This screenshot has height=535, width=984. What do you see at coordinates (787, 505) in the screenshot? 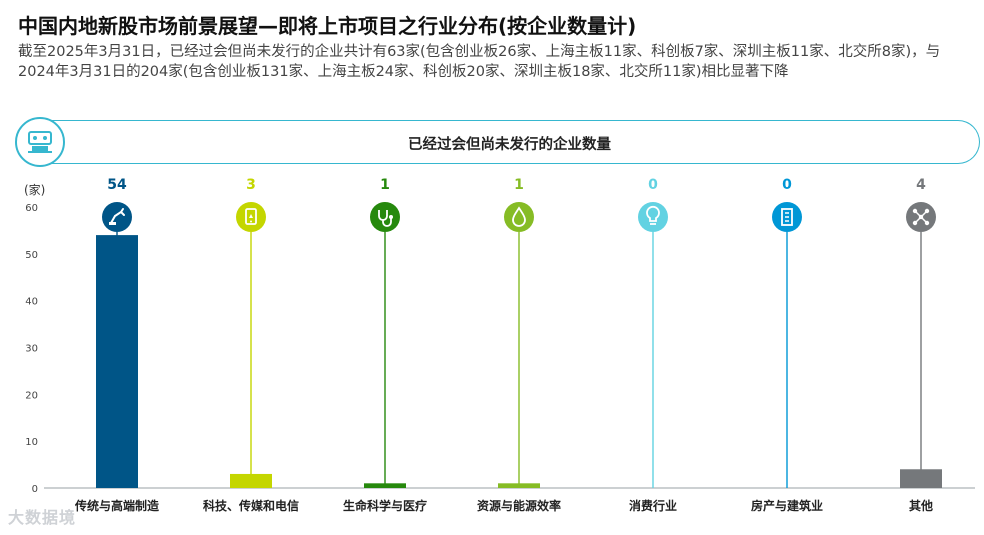
I see `x-category-label: 房产与建筑业` at bounding box center [787, 505].